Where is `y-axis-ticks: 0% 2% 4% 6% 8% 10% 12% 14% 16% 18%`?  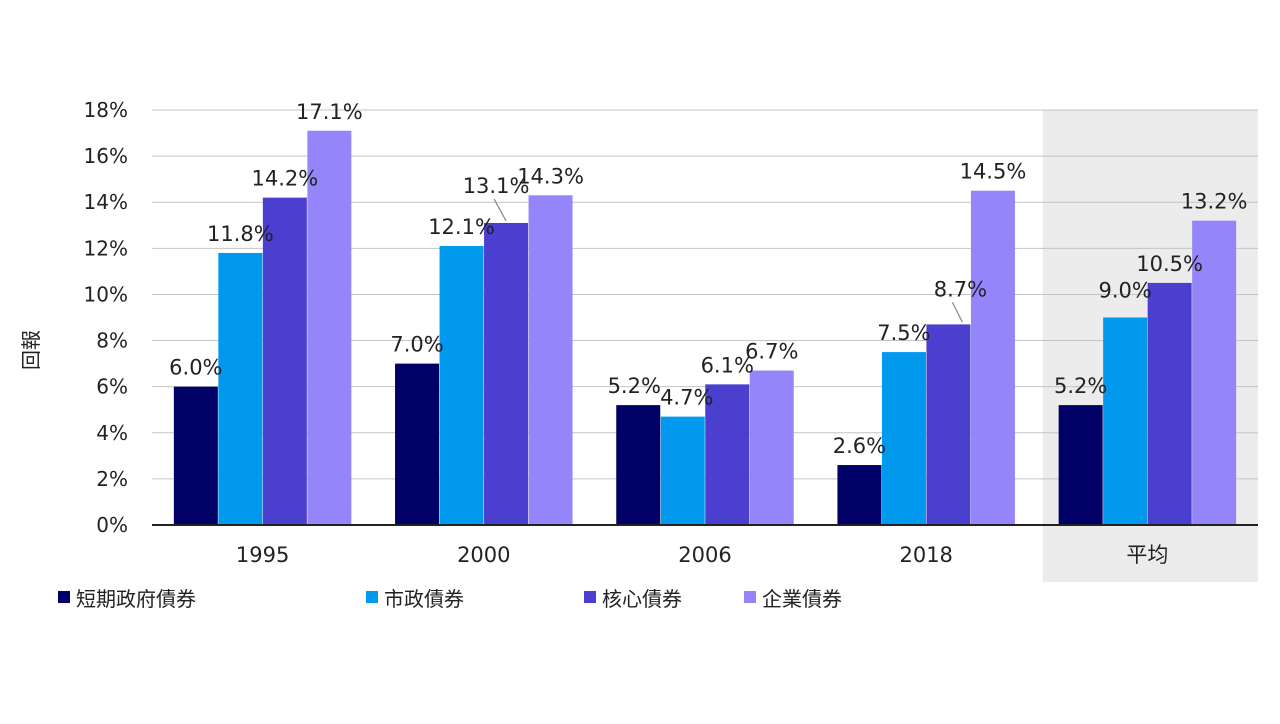
y-axis-ticks: 0% 2% 4% 6% 8% 10% 12% 14% 16% 18% is located at coordinates (106, 317).